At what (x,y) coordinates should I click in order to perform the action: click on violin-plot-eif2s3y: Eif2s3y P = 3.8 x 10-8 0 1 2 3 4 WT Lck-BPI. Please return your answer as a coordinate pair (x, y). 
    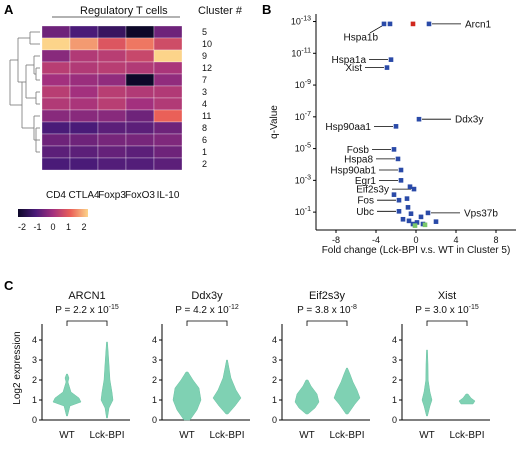
    Looking at the image, I should click on (321, 365).